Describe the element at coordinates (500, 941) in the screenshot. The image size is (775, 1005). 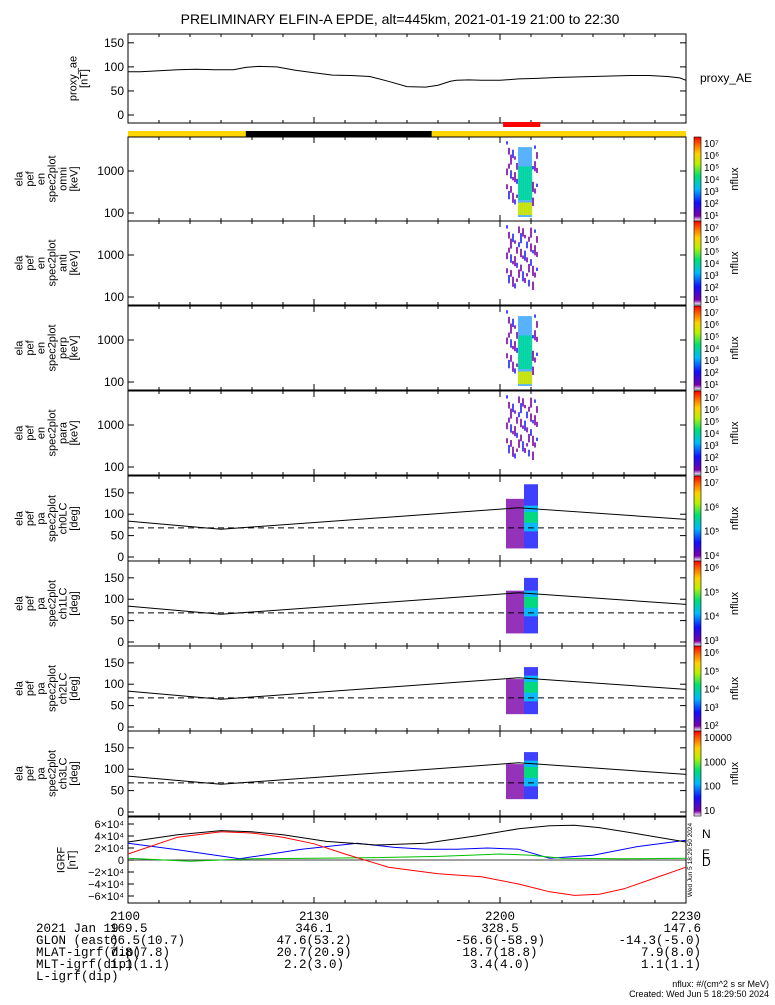
I see `xaxis-mlat-value: -56.6(-58.9)` at that location.